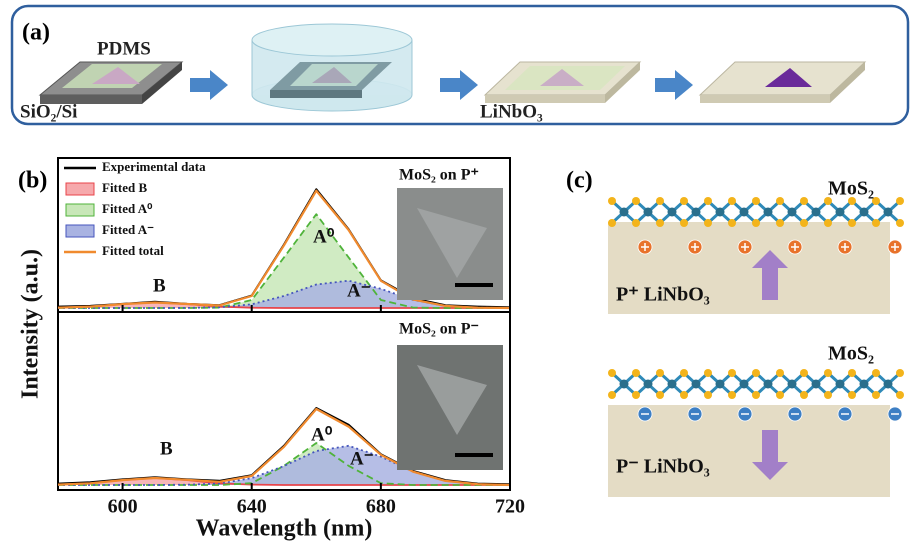  I want to click on water-bath, so click(332, 67).